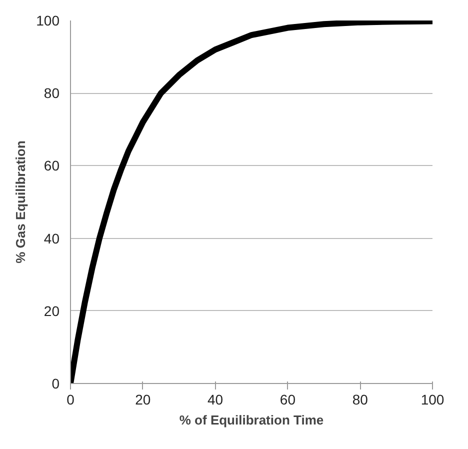 The width and height of the screenshot is (468, 449). I want to click on y-tick-label: 100, so click(48, 20).